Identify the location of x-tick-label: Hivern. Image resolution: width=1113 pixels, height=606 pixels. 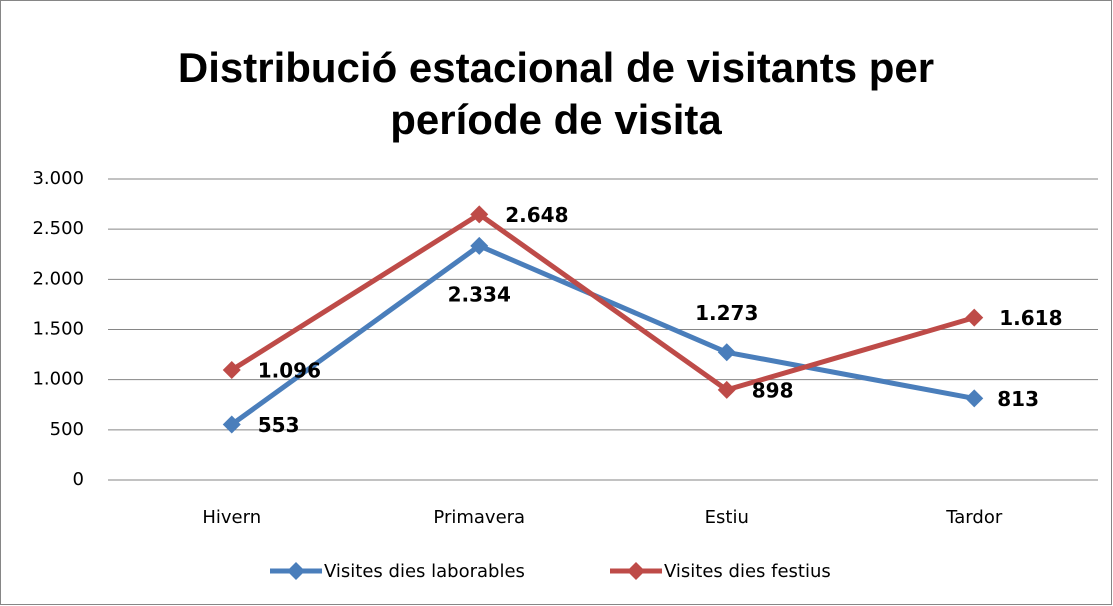
(231, 517).